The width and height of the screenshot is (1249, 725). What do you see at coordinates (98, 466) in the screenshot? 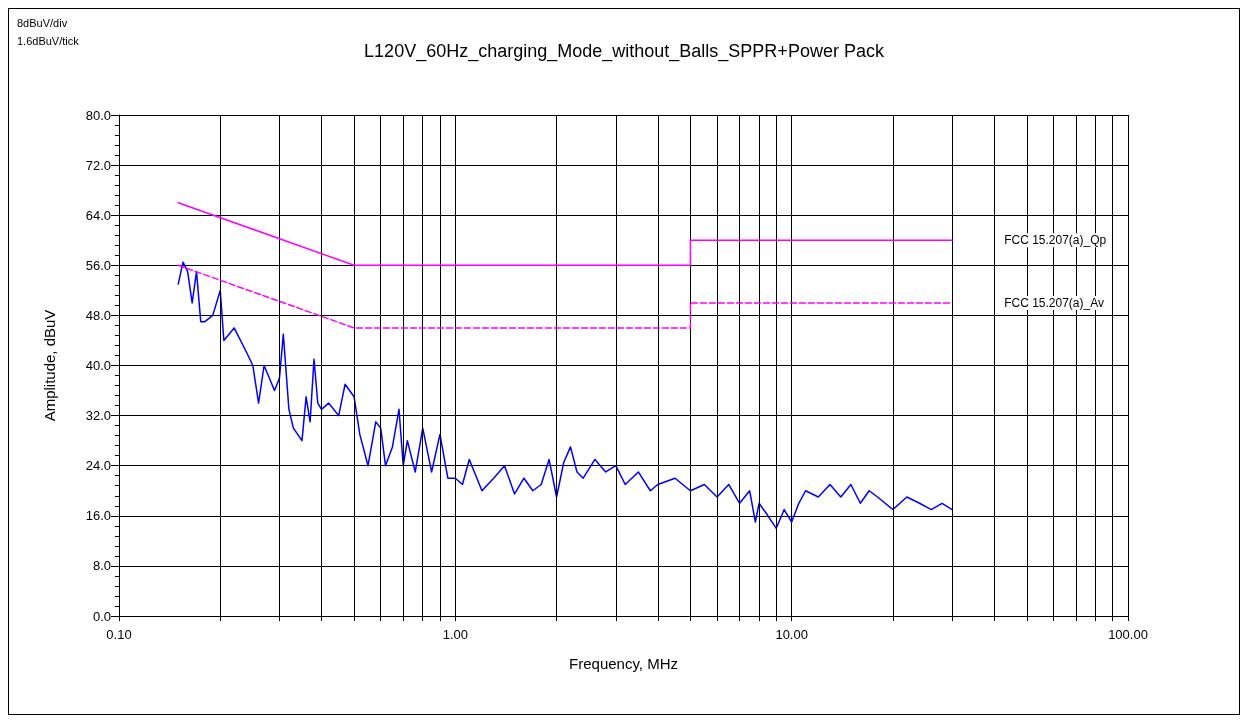
I see `y-tick-label: 24.0` at bounding box center [98, 466].